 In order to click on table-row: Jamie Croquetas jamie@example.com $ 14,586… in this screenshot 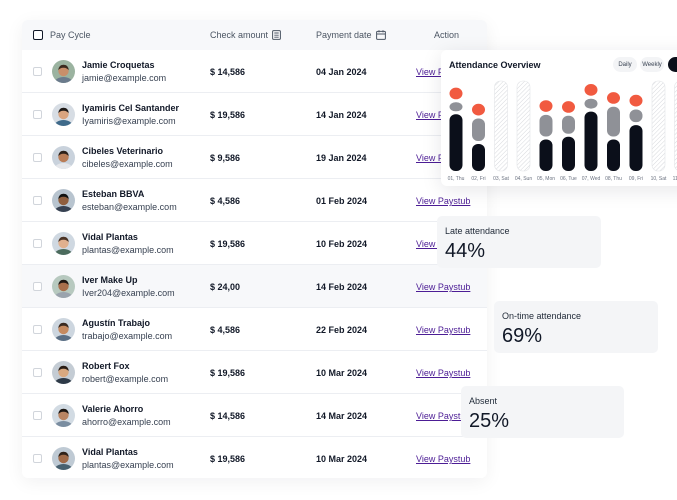, I will do `click(254, 71)`.